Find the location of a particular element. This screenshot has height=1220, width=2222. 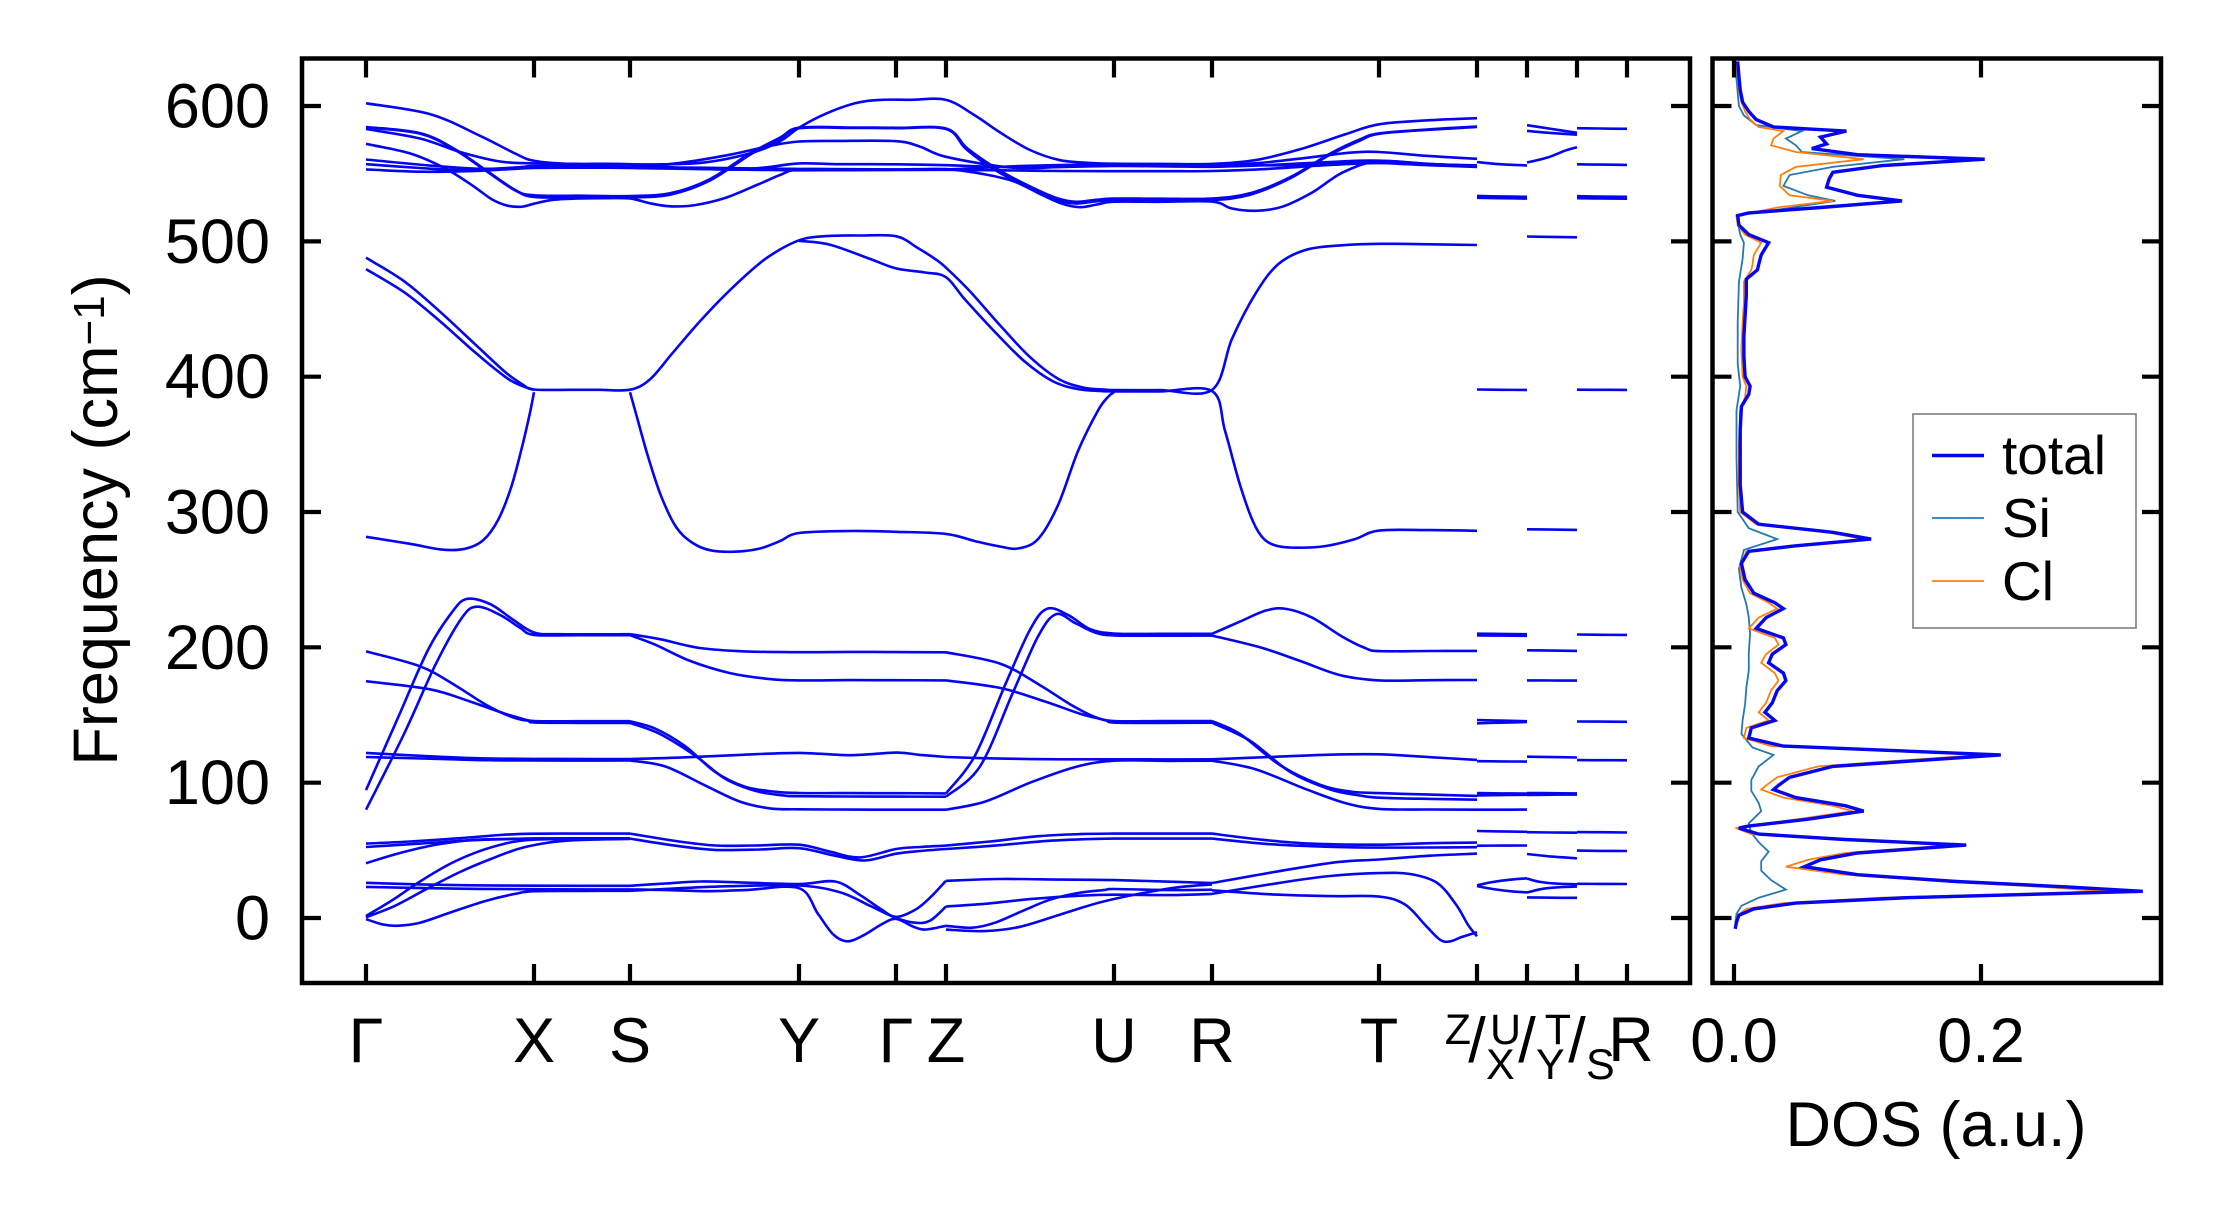

svg-text: 300 is located at coordinates (217, 513).